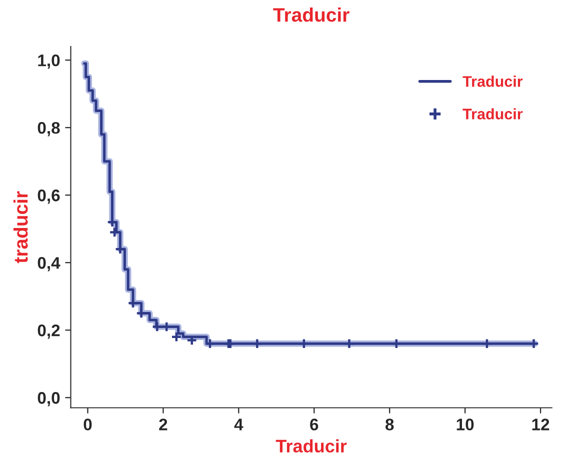 The image size is (566, 466). Describe the element at coordinates (314, 424) in the screenshot. I see `x-tick-label: 6` at that location.